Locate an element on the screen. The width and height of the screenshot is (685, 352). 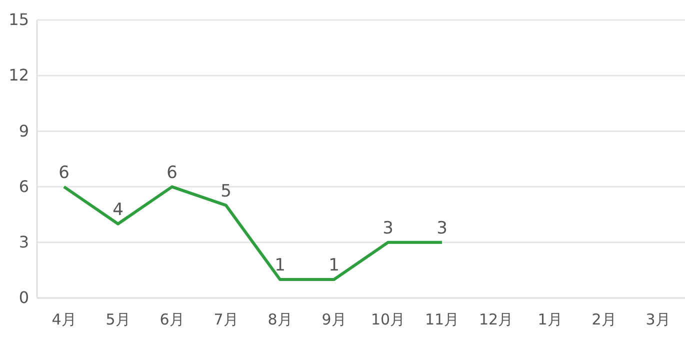
y-tick-label: 15 is located at coordinates (18, 20).